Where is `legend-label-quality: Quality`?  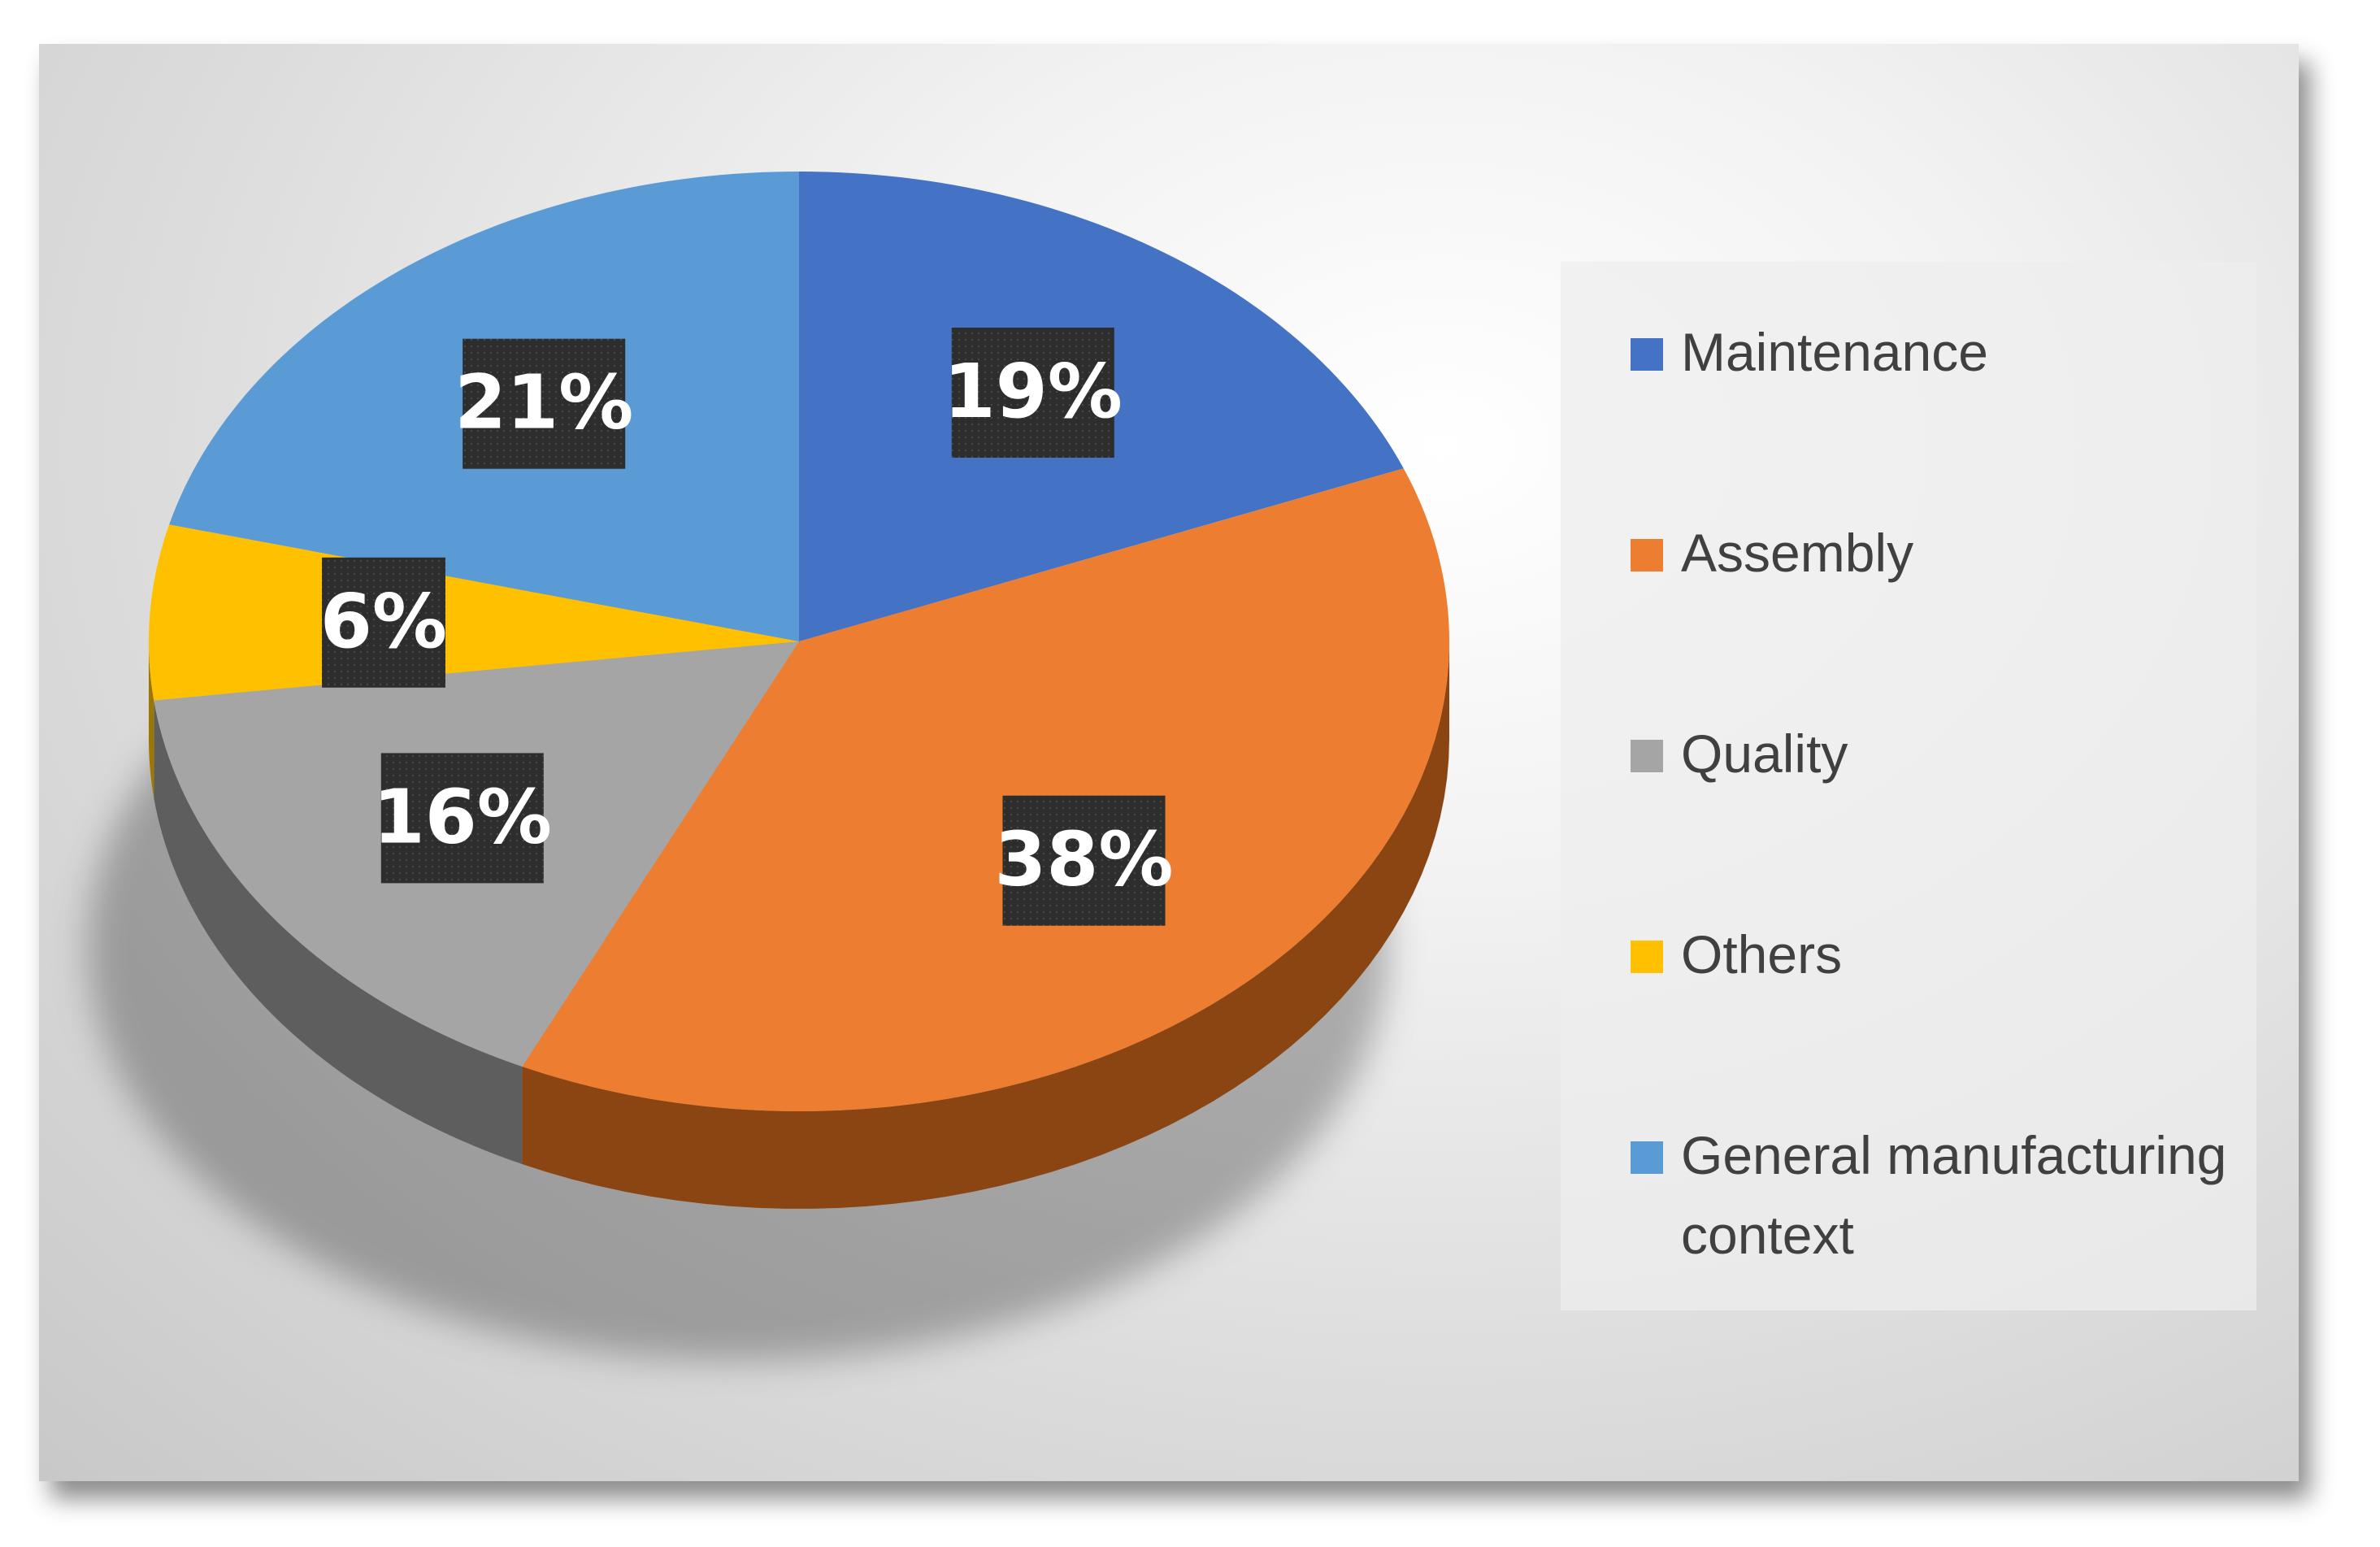 legend-label-quality: Quality is located at coordinates (1764, 754).